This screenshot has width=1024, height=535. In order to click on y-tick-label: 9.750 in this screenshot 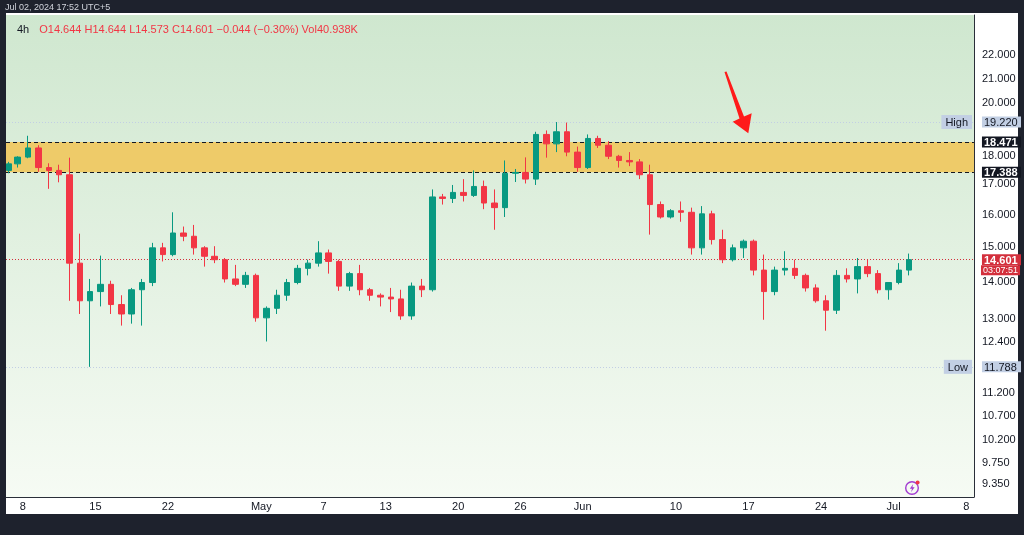, I will do `click(995, 461)`.